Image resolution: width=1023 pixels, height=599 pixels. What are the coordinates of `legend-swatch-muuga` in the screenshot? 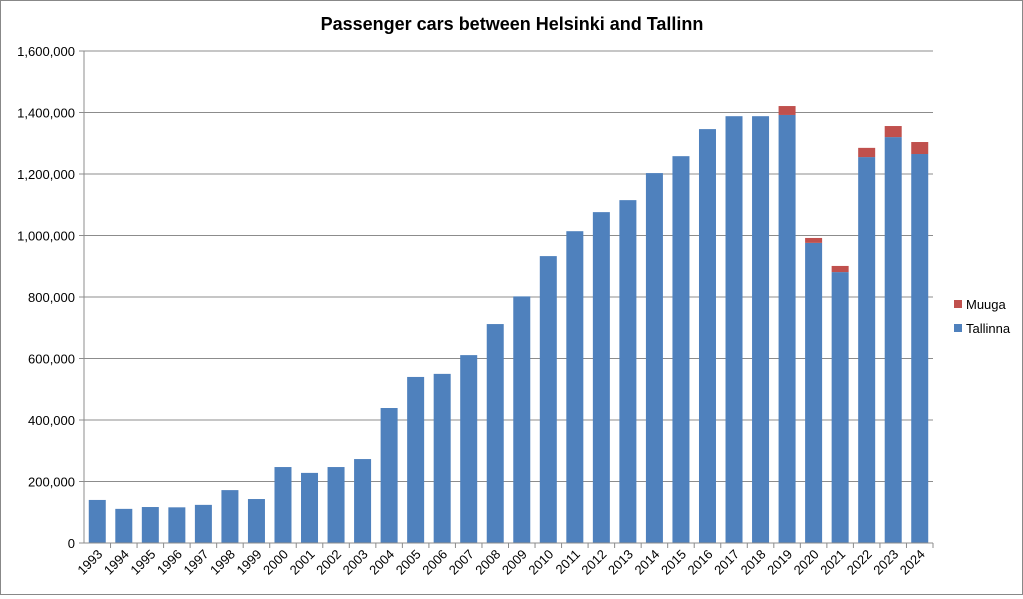 It's located at (958, 304).